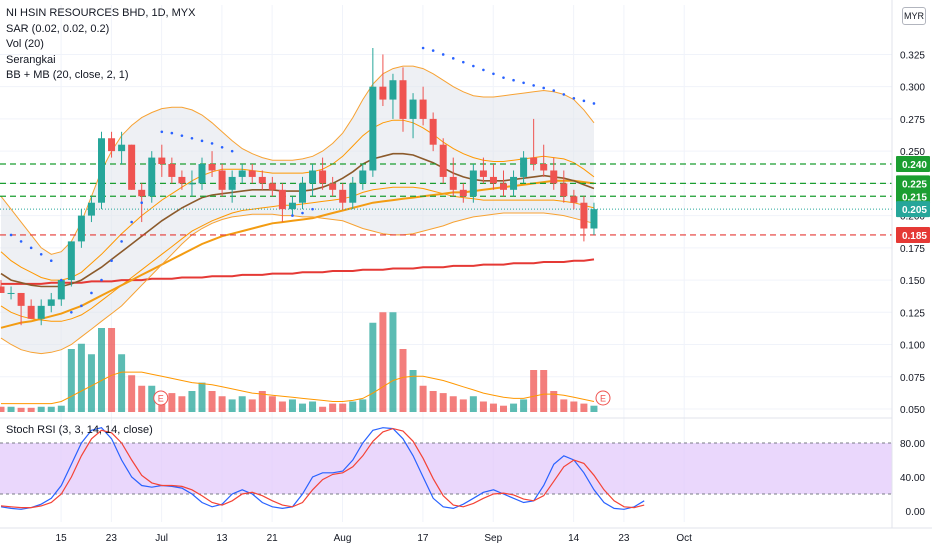 This screenshot has width=932, height=550. I want to click on stoch-rsi-pane, so click(446, 468).